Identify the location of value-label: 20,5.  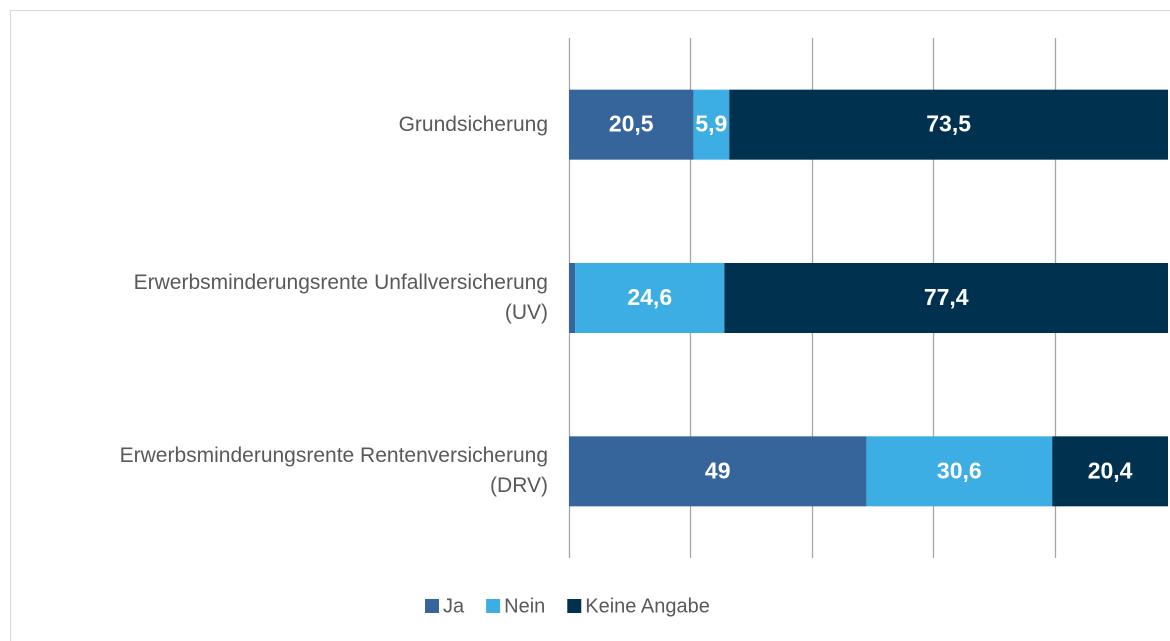
(631, 124).